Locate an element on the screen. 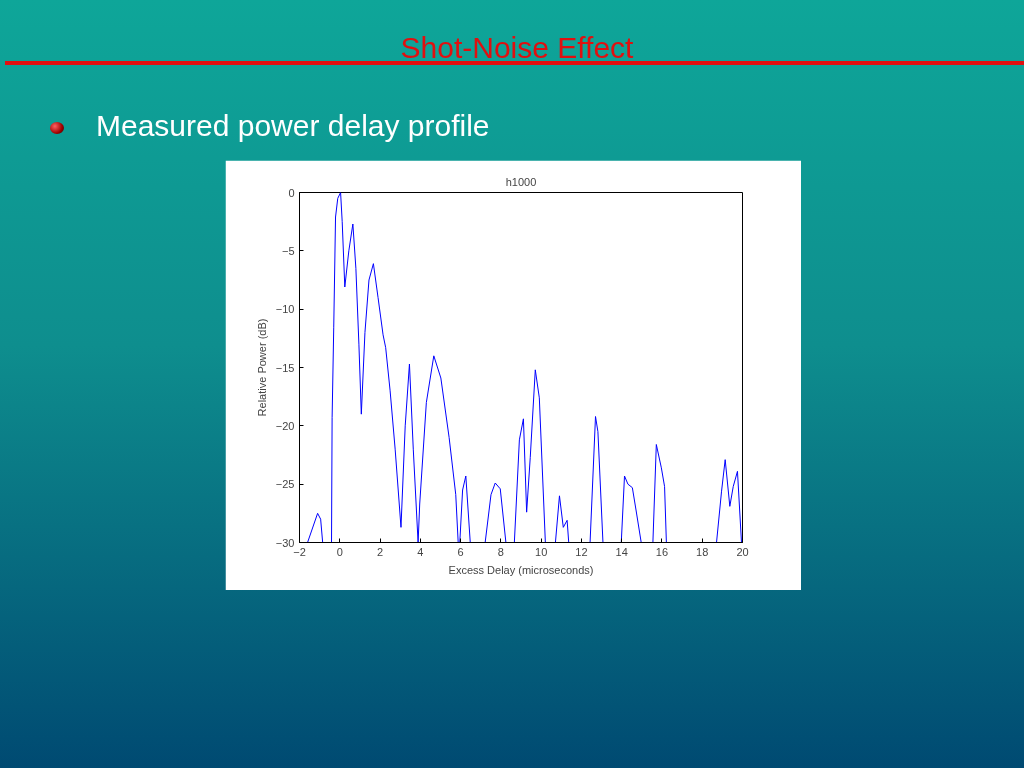 The width and height of the screenshot is (1024, 768). y-tick-label: −20 is located at coordinates (285, 425).